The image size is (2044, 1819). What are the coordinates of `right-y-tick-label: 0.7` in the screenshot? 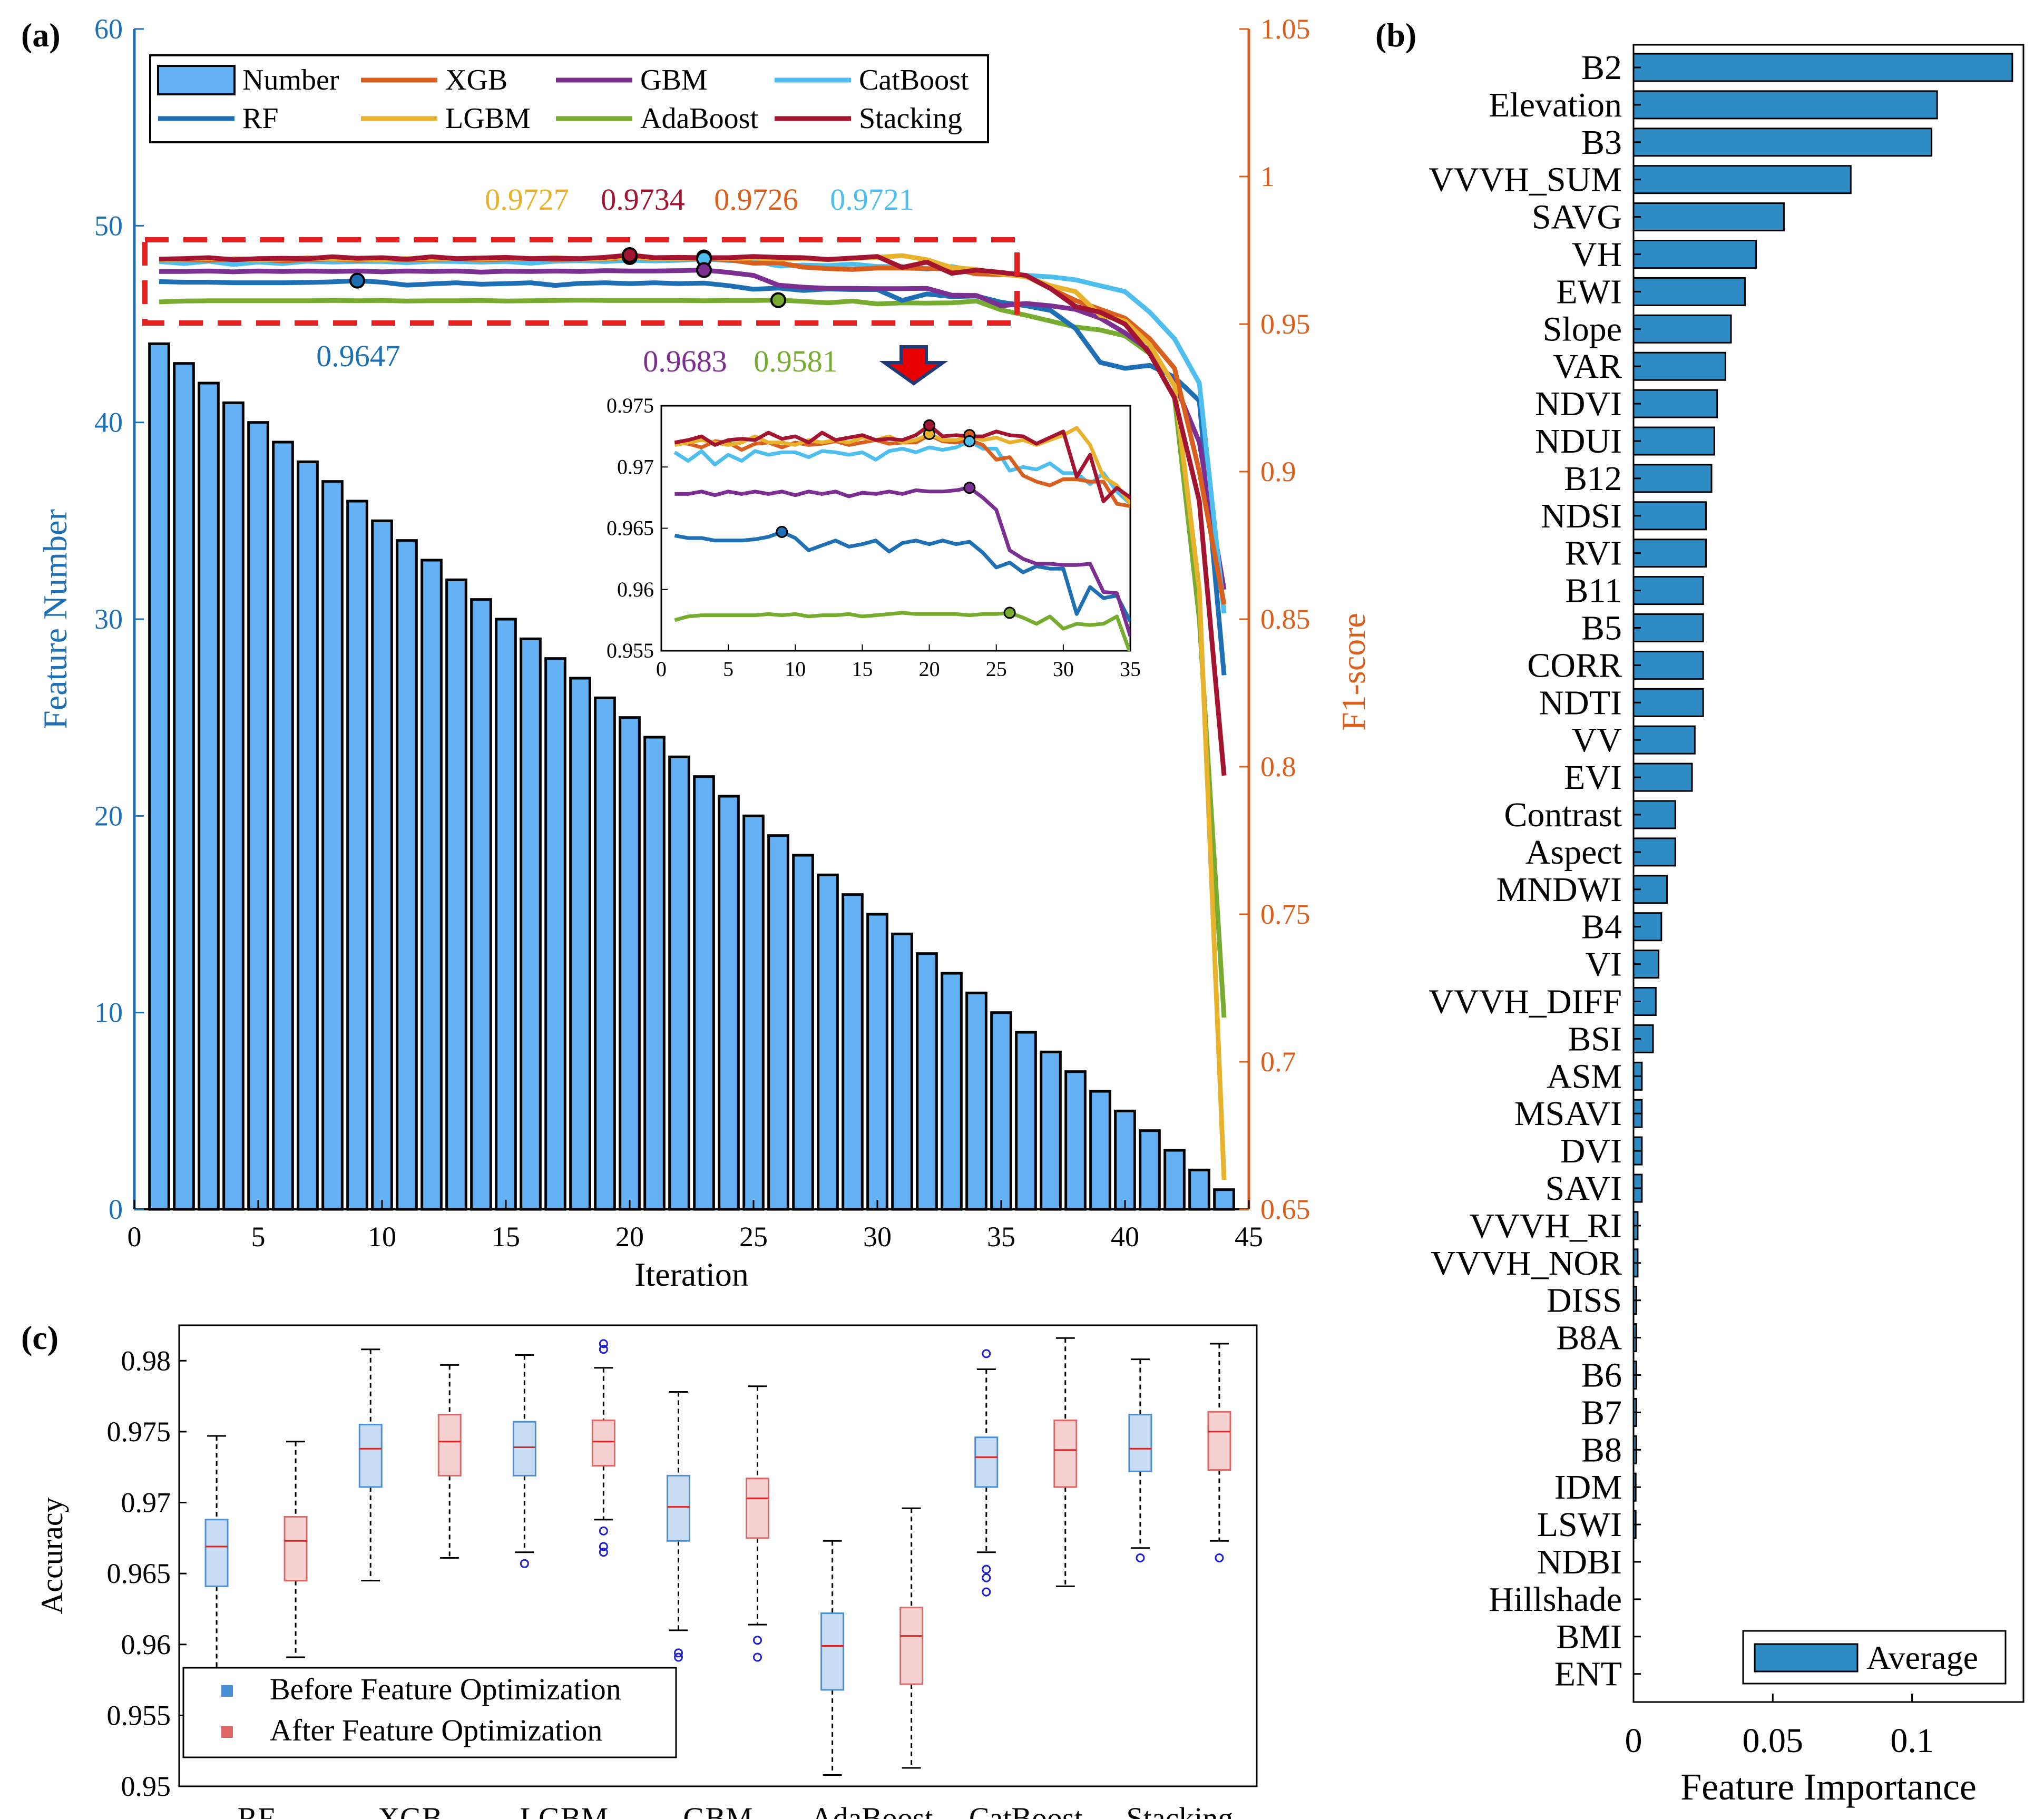 It's located at (1278, 1062).